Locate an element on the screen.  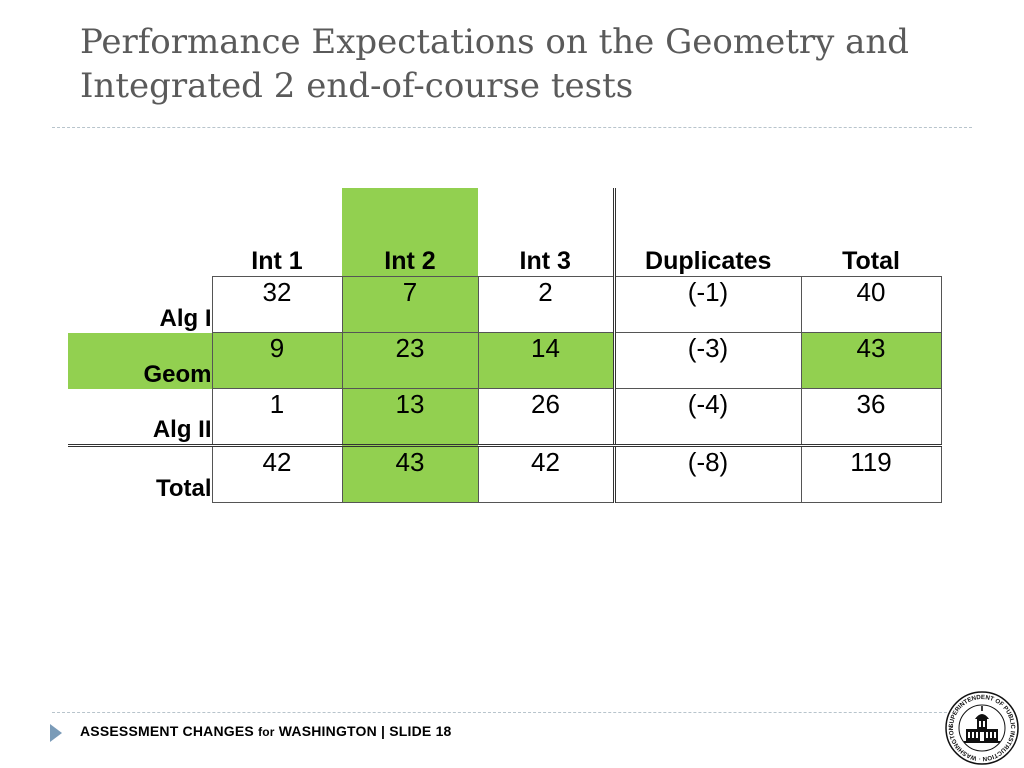
table-row-total: Total 42 43 42 (-8) 119 is located at coordinates (505, 474).